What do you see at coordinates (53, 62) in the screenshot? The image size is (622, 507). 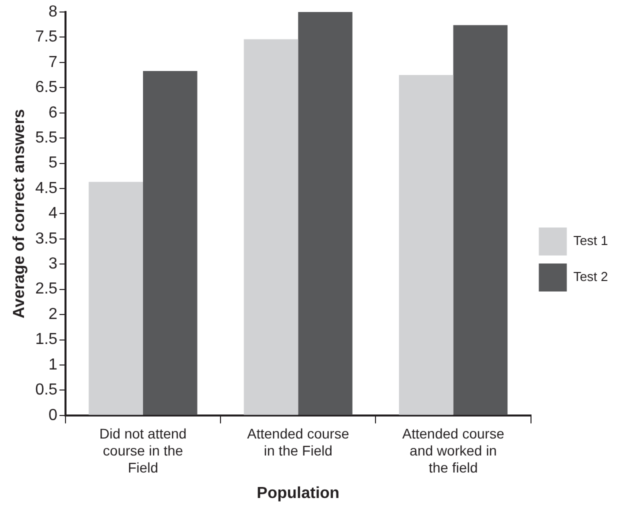 I see `y-tick-label: 7` at bounding box center [53, 62].